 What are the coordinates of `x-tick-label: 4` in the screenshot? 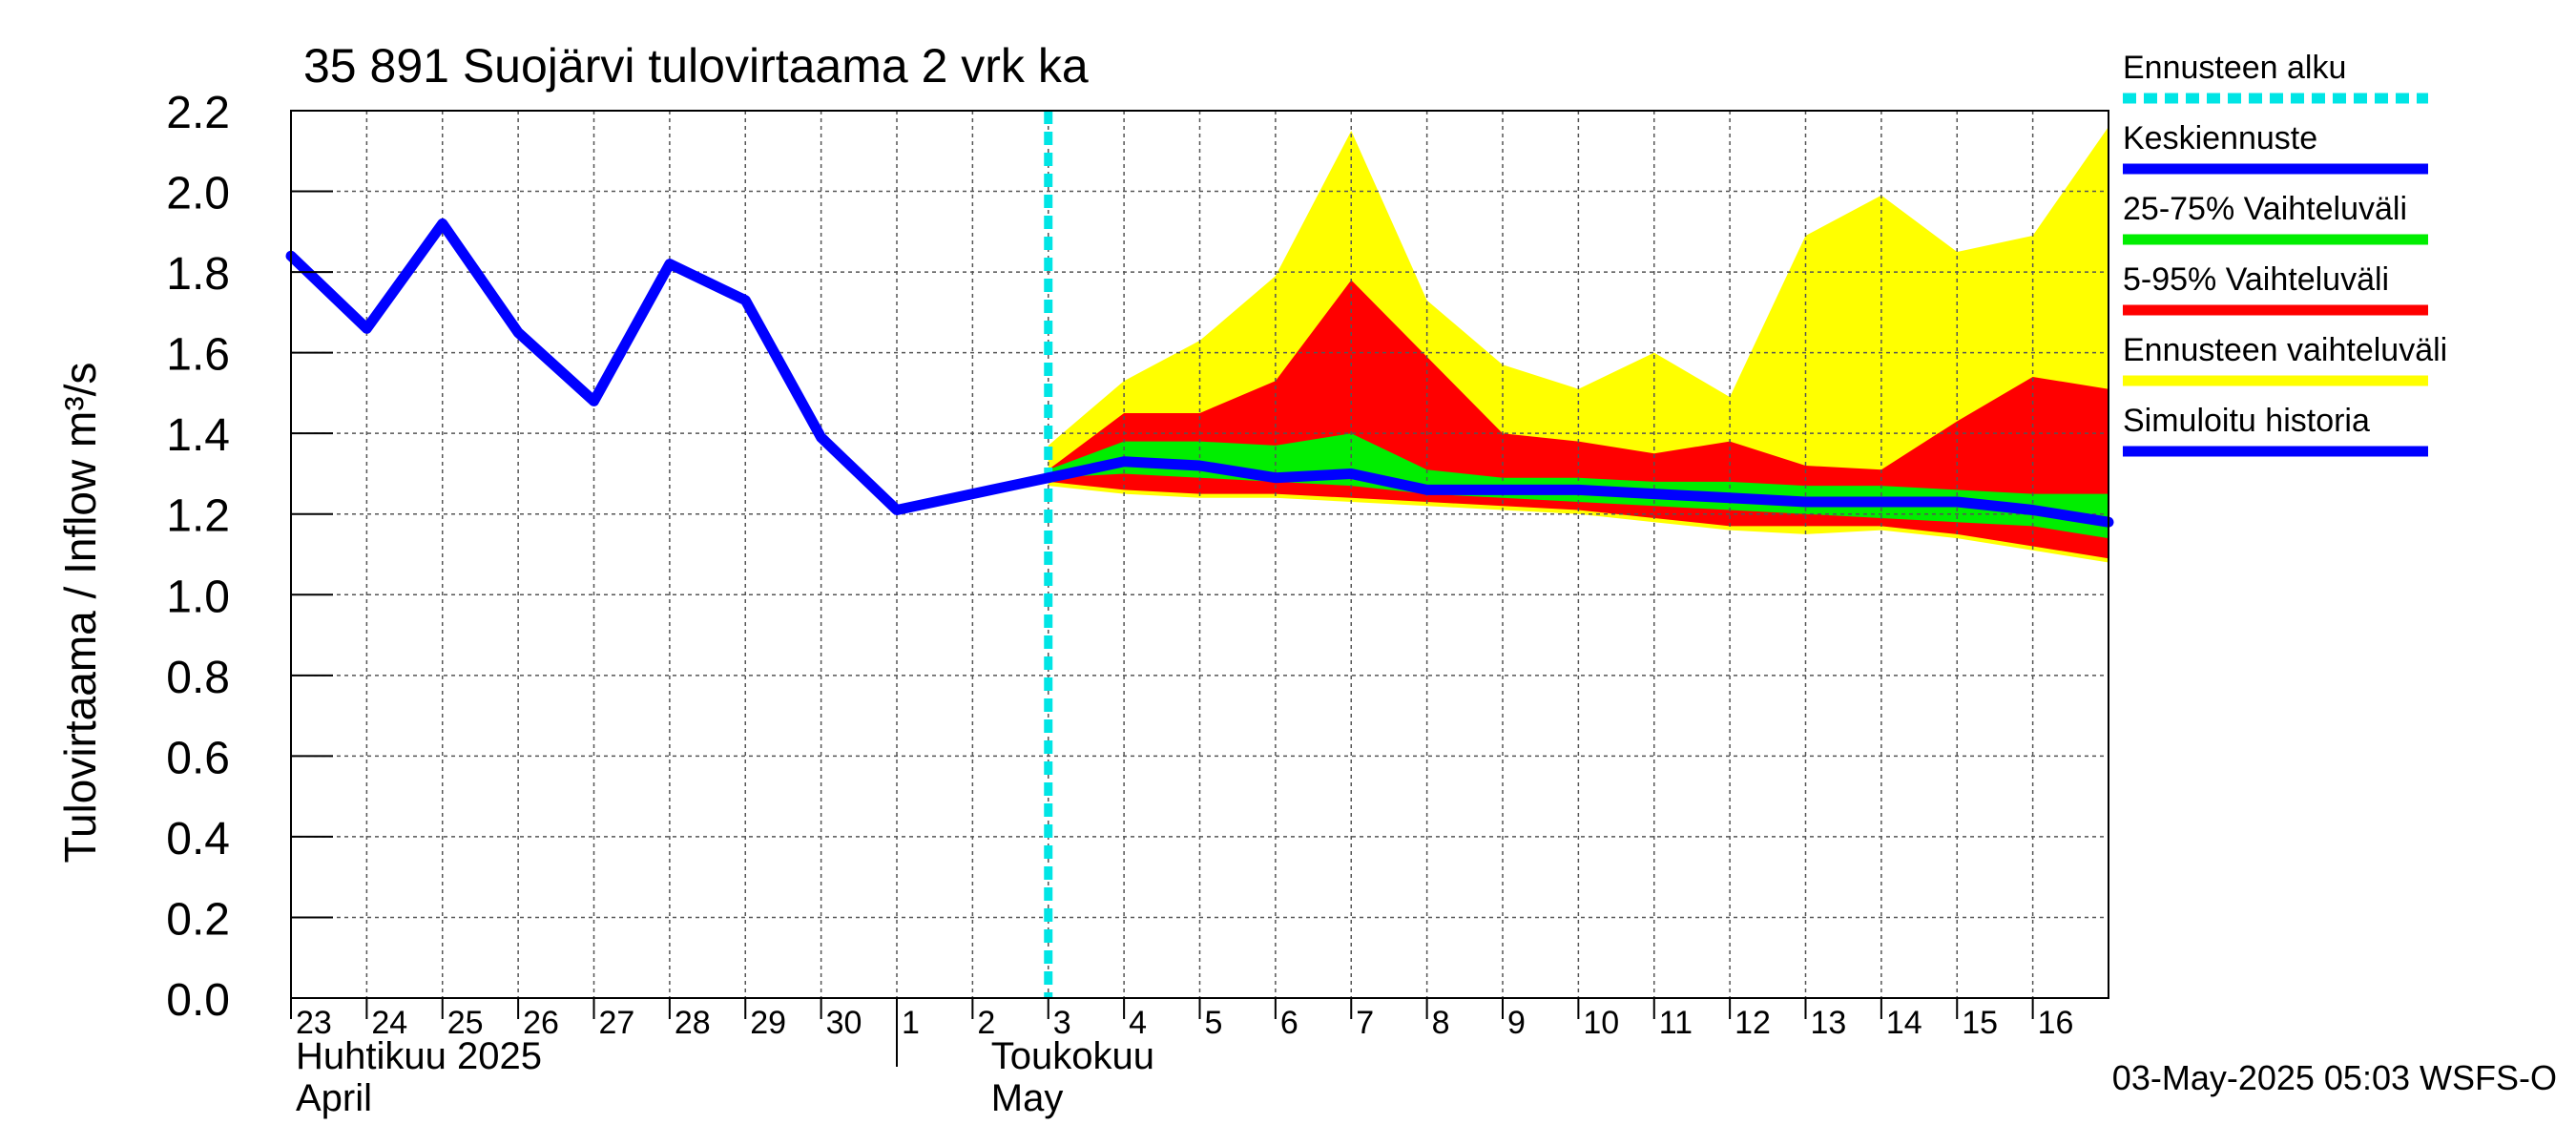 It's located at (1138, 1023).